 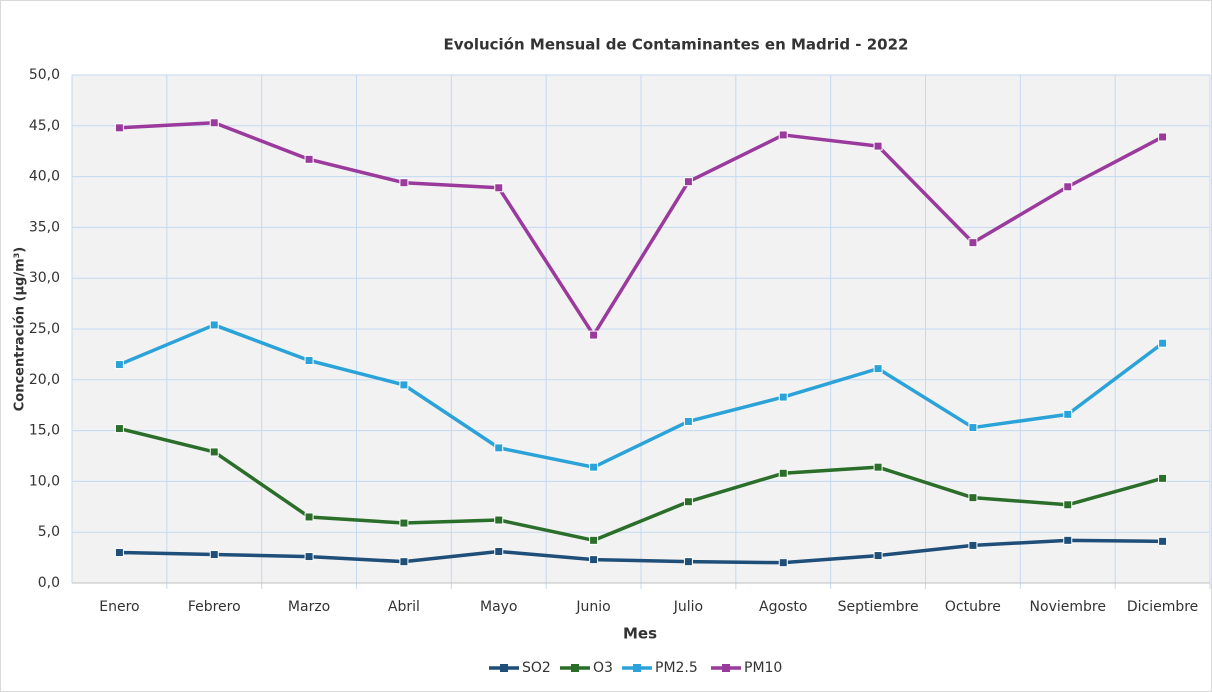 I want to click on y-tick-label: 45,0, so click(x=44, y=126).